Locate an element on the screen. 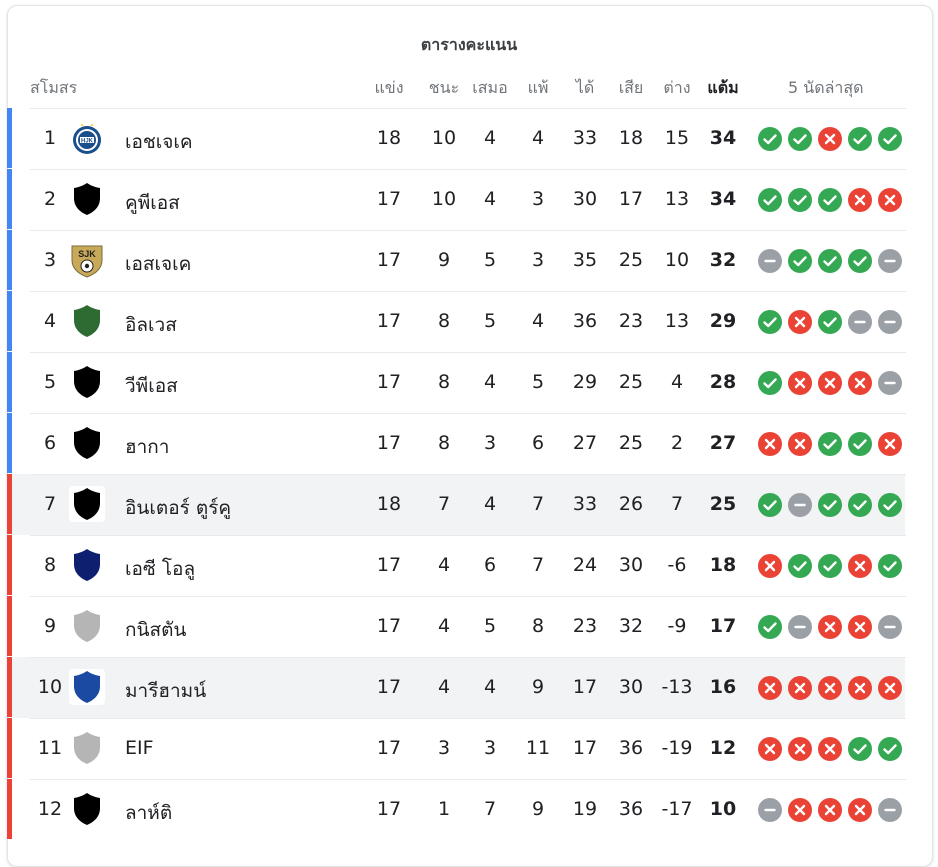 The width and height of the screenshot is (938, 867). club-name: เอสเจเค is located at coordinates (158, 264).